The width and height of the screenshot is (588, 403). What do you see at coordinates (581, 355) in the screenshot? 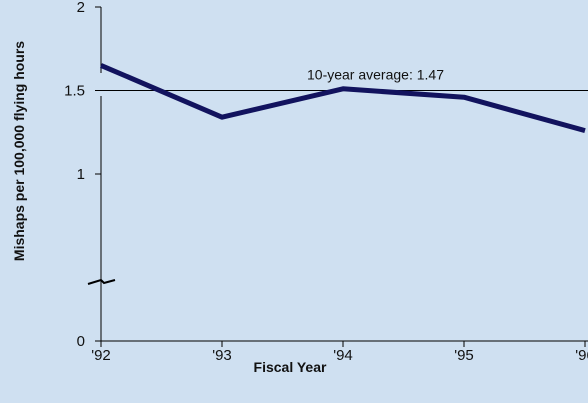
I see `x-tick-label: '96` at bounding box center [581, 355].